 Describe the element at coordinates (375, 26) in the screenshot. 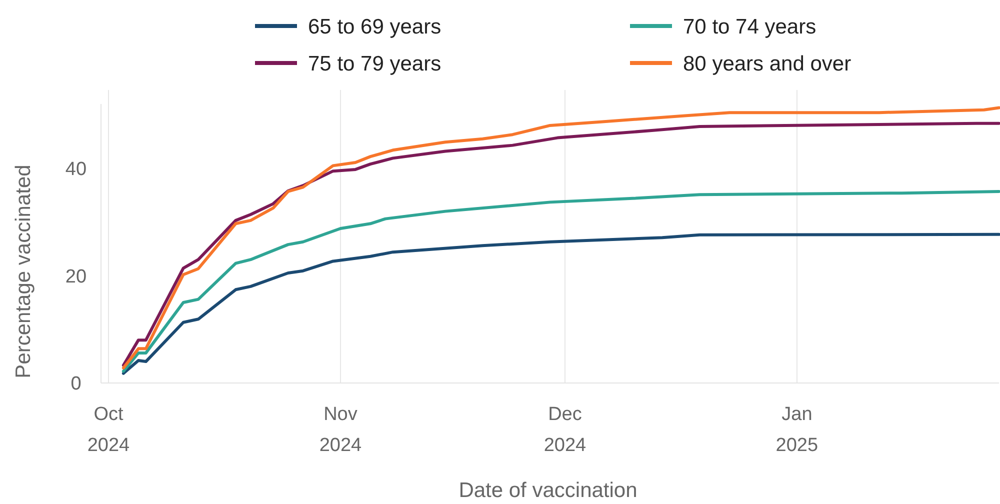

I see `legend-label: 65 to 69 years` at that location.